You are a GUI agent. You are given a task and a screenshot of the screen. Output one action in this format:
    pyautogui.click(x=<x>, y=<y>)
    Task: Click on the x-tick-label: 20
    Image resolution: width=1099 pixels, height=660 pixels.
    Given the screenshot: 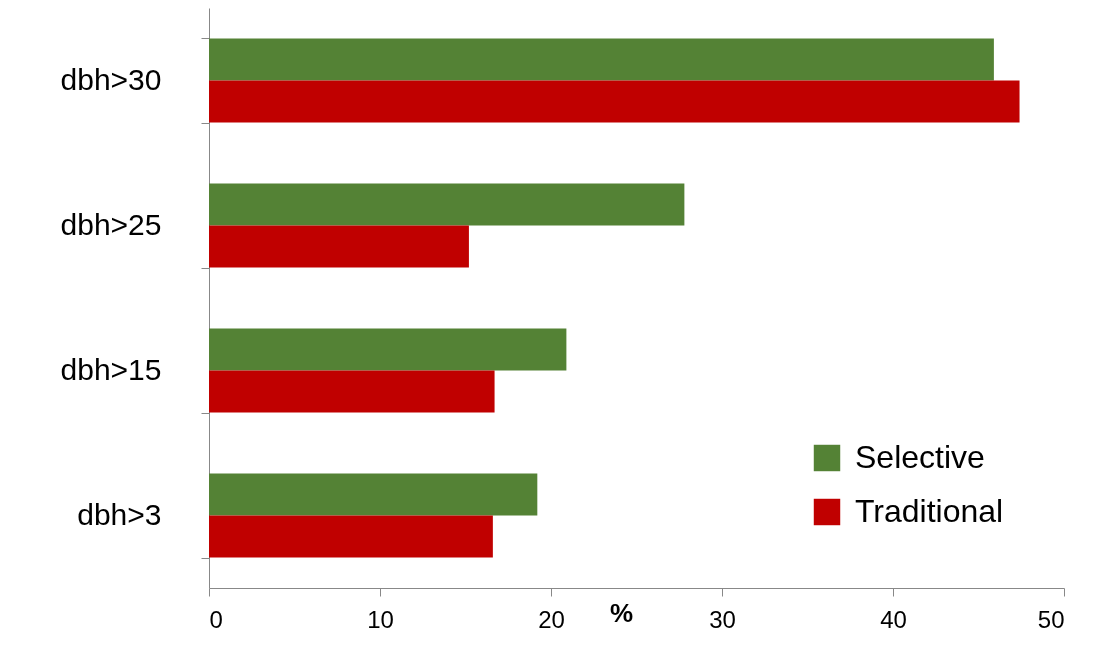 What is the action you would take?
    pyautogui.click(x=551, y=619)
    